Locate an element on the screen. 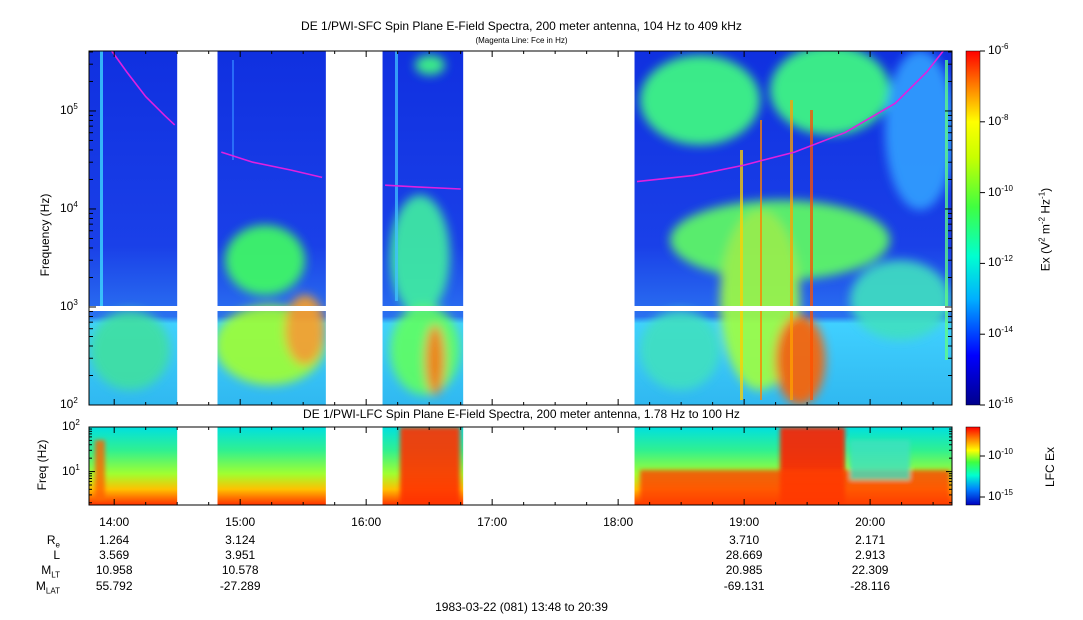  lower-y-tick-label: 10¹ is located at coordinates (71, 470).